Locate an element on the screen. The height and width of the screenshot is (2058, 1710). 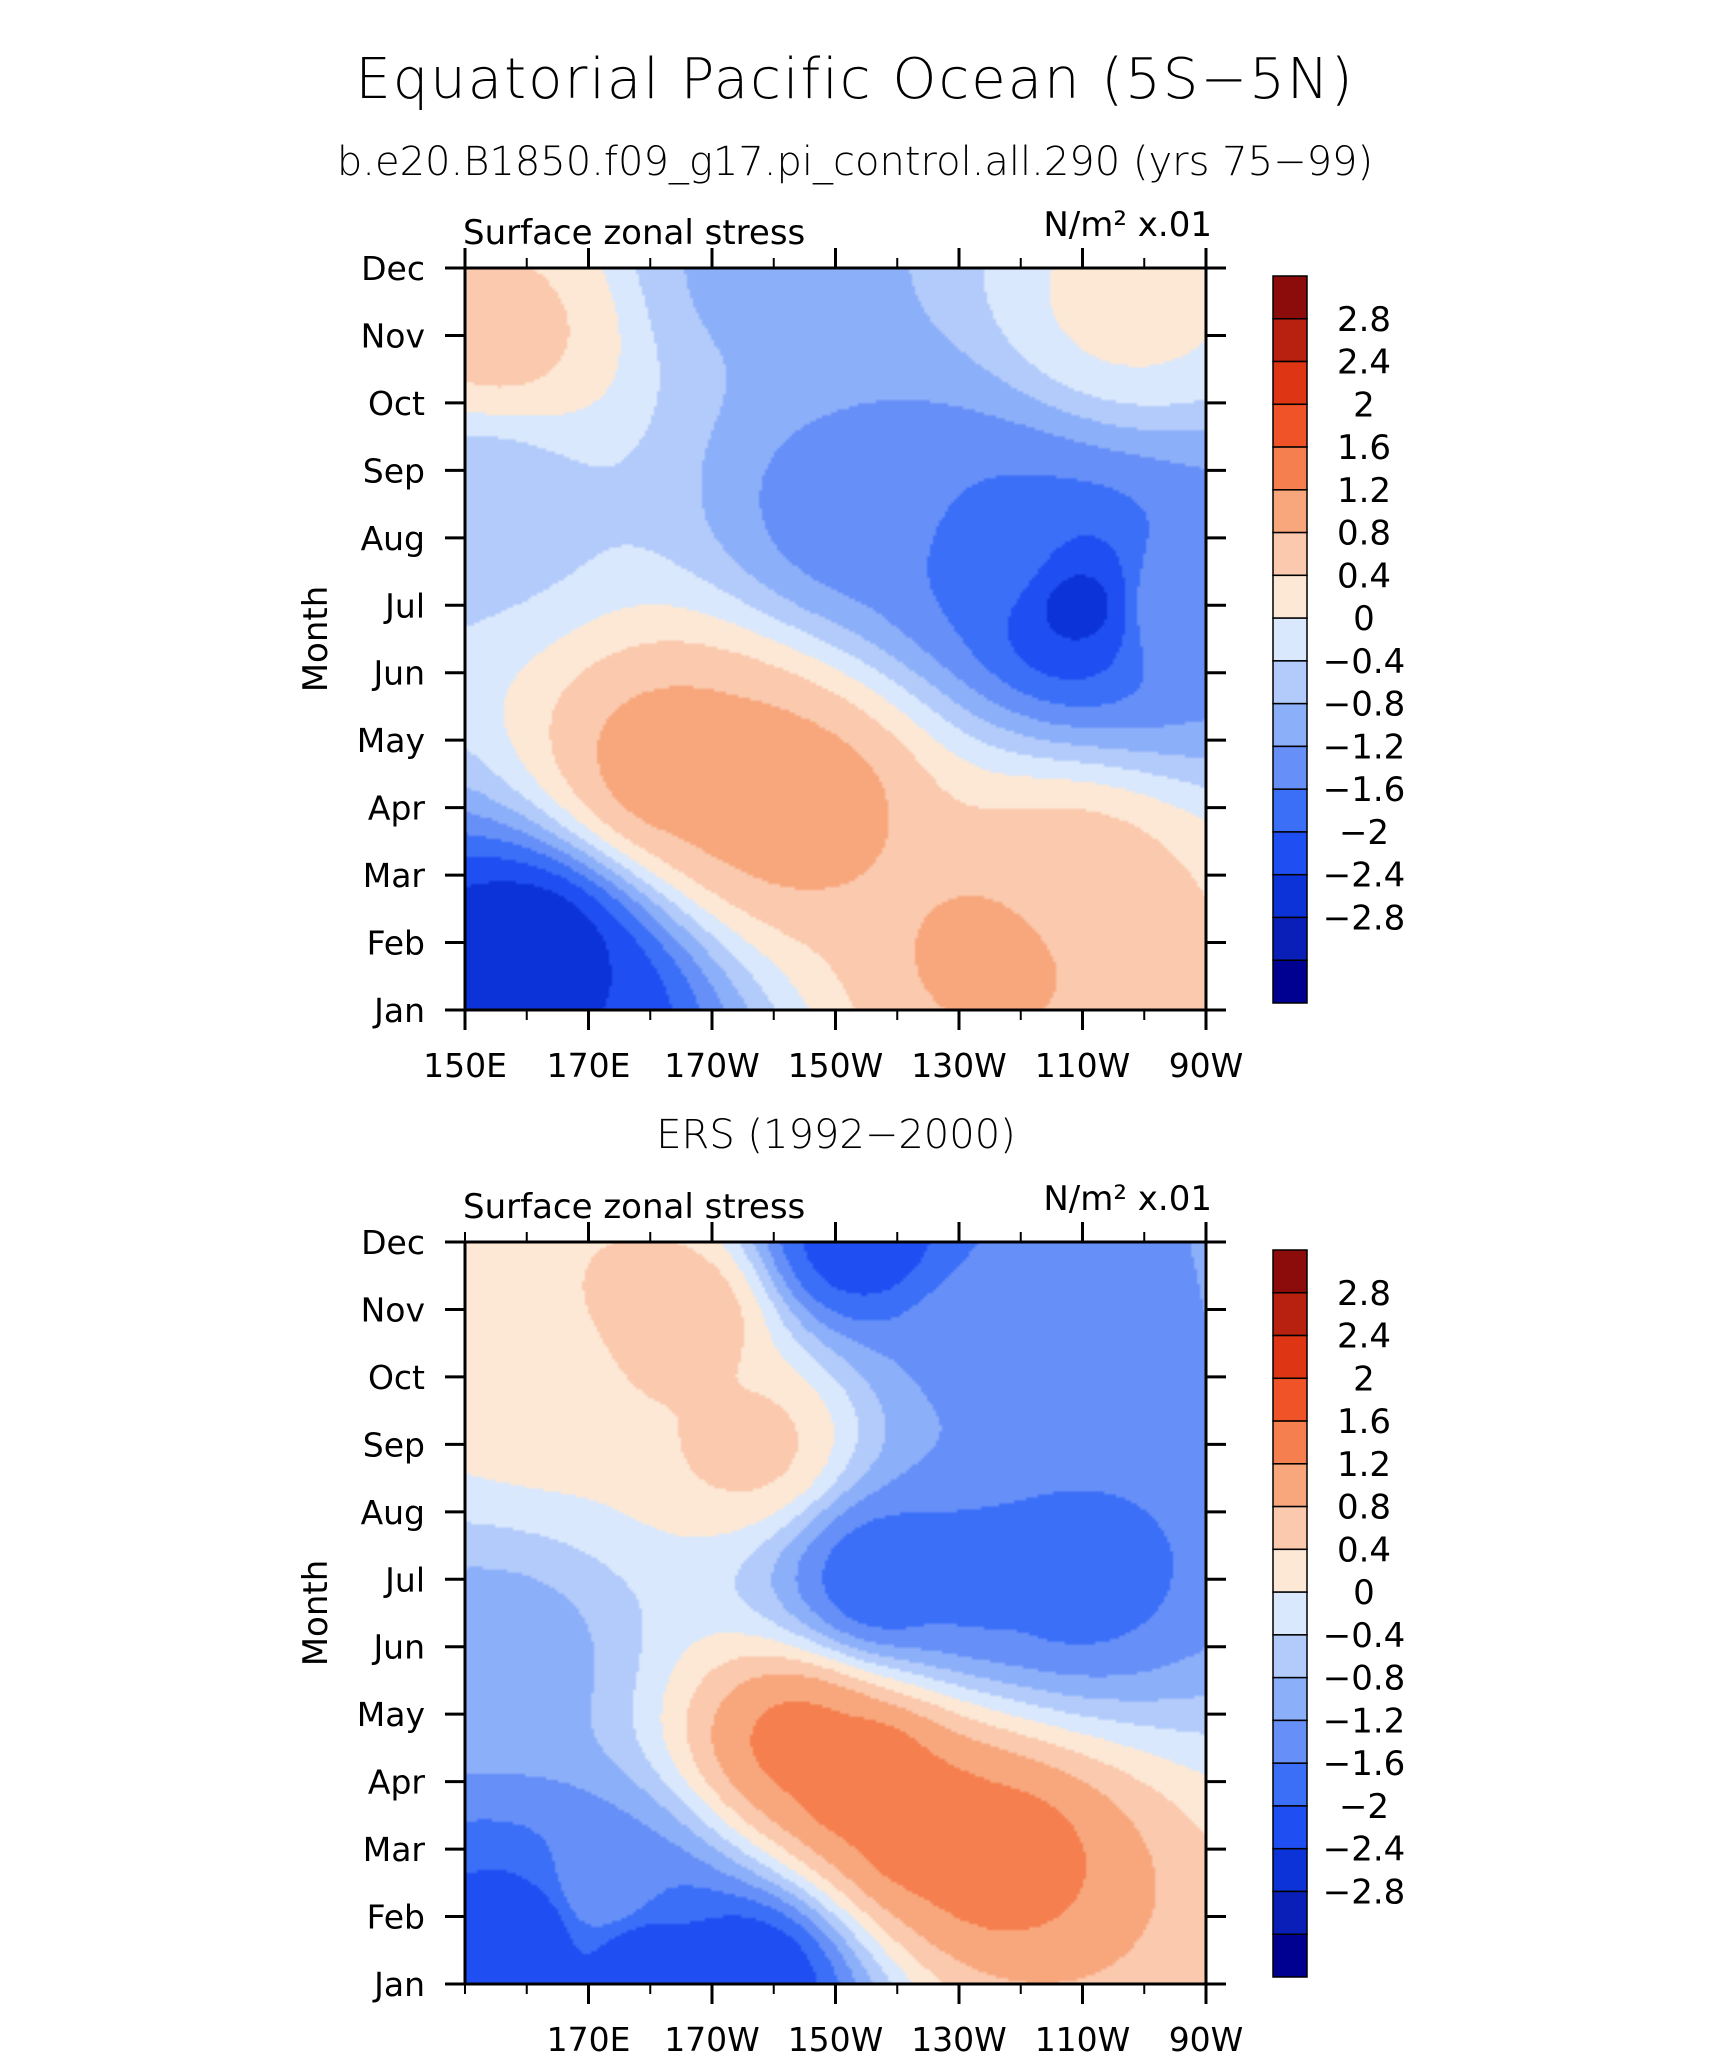
y-tick-label: Jun is located at coordinates (398, 673).